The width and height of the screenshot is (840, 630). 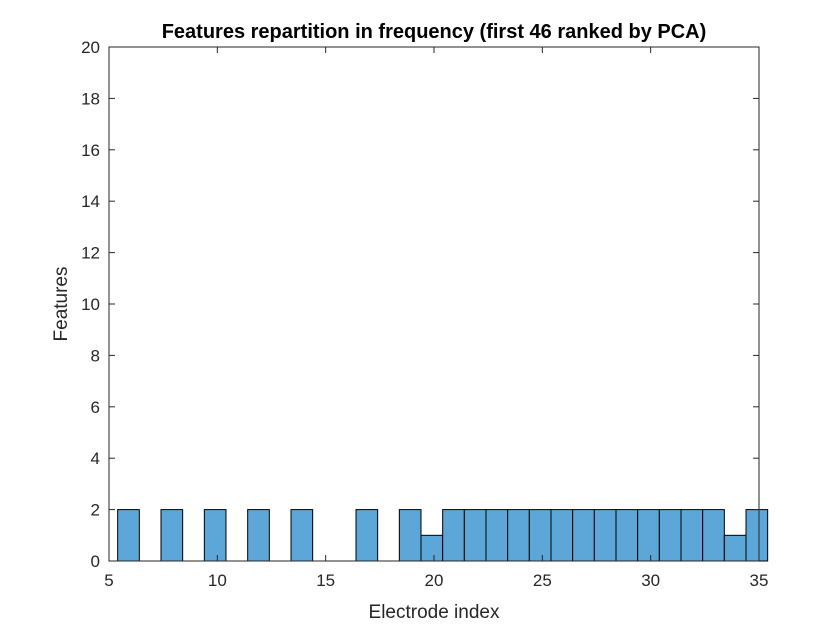 I want to click on y-tick-label: 4, so click(x=95, y=458).